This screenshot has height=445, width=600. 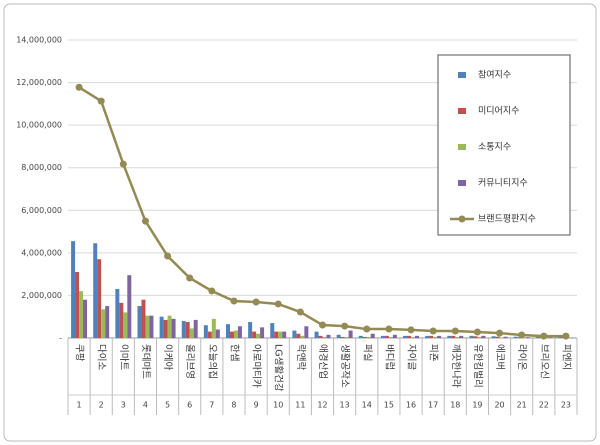 What do you see at coordinates (145, 405) in the screenshot?
I see `rank-label: 4` at bounding box center [145, 405].